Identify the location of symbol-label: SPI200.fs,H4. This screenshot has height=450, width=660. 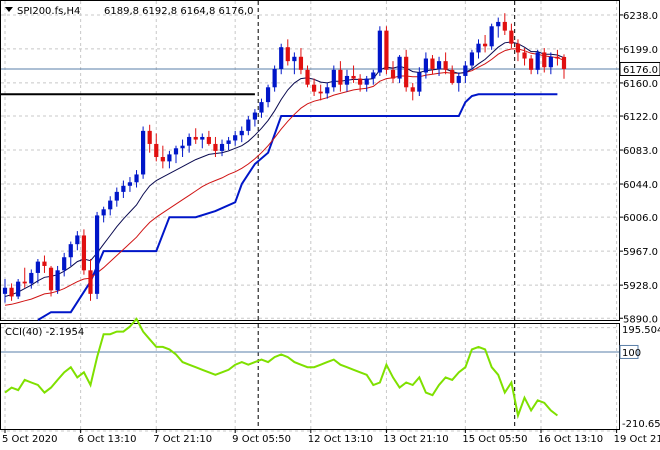
(48, 11).